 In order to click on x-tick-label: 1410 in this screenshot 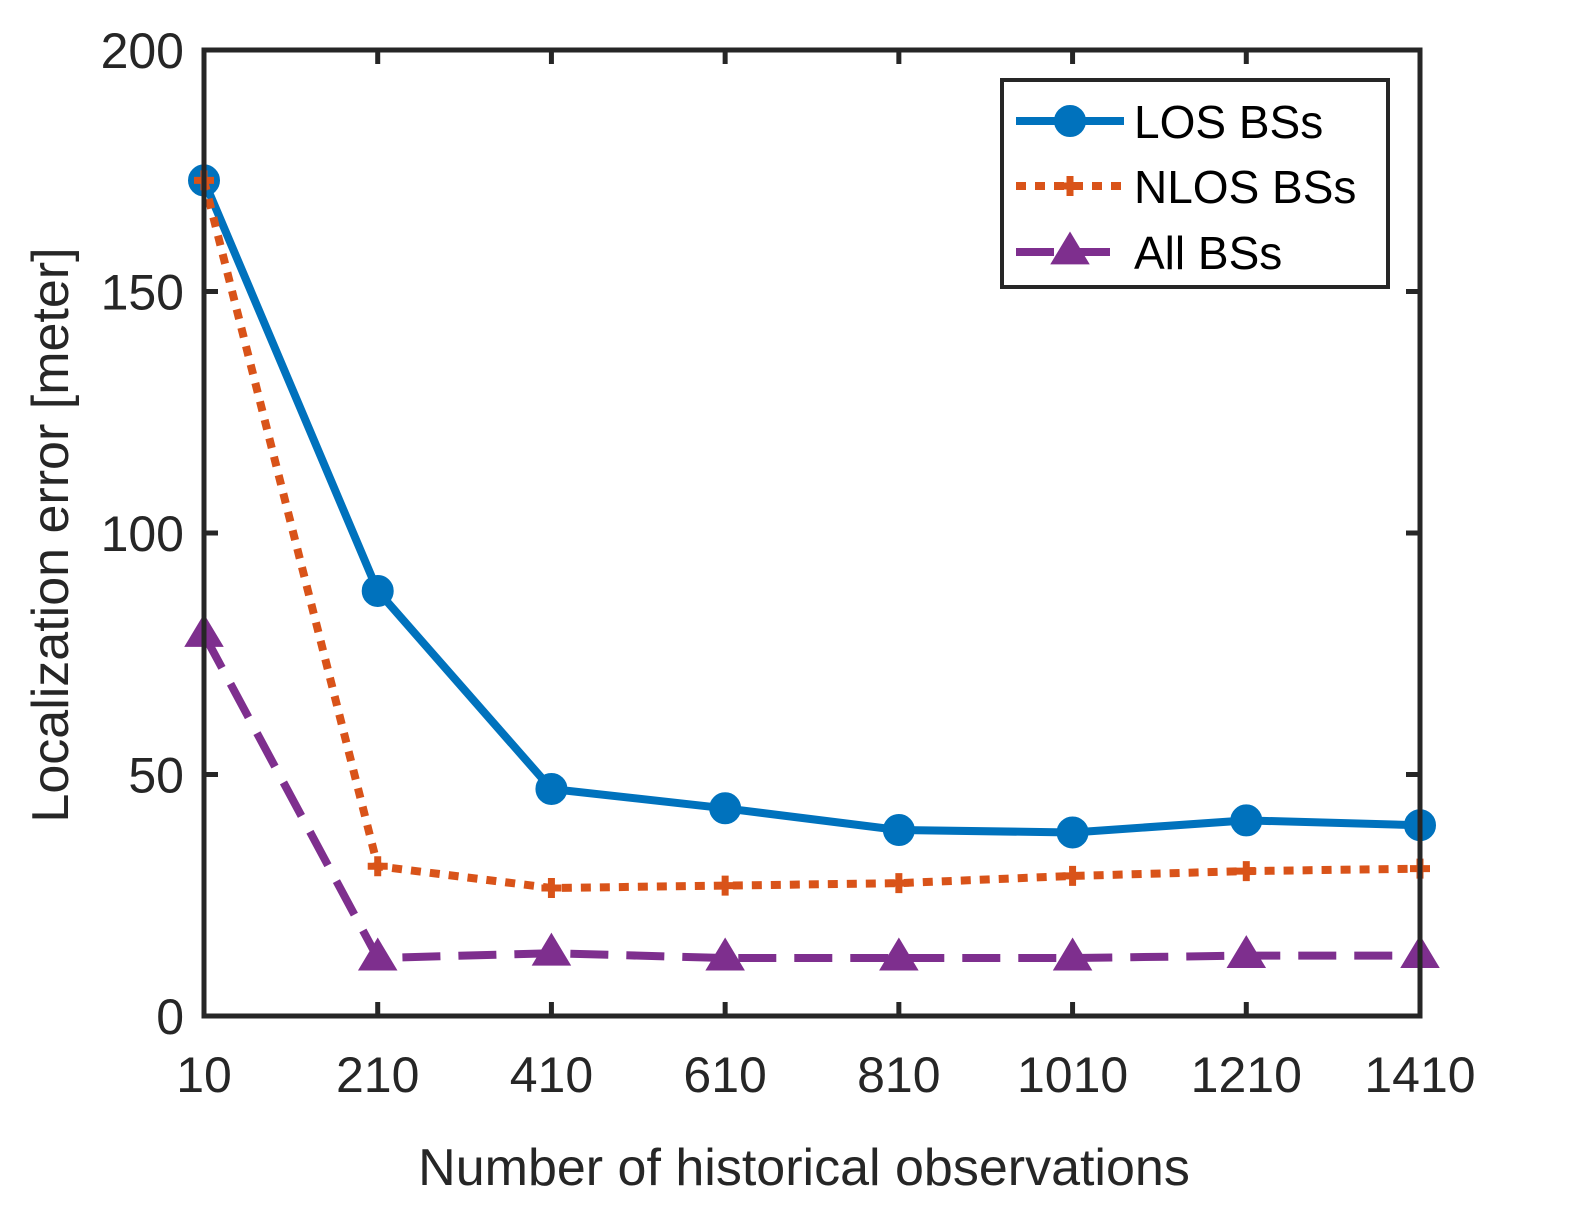, I will do `click(1419, 1075)`.